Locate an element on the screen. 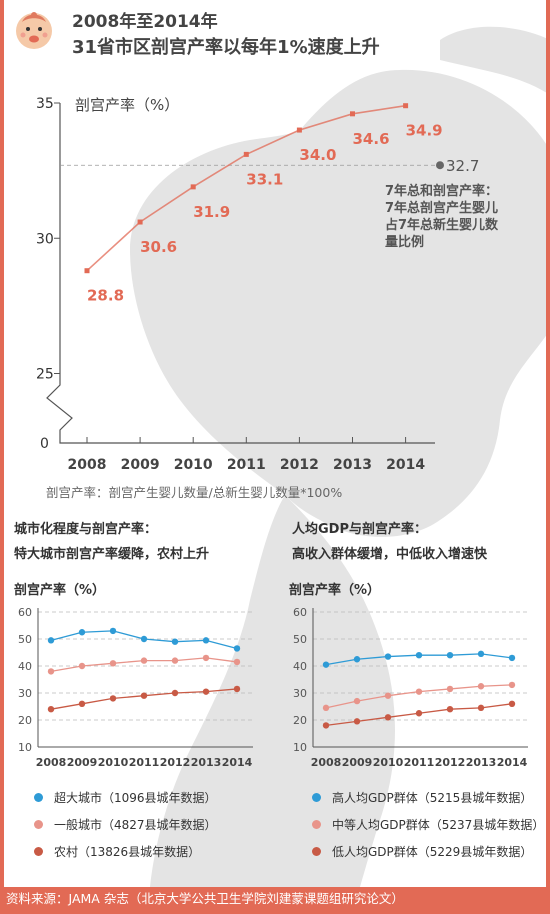  legend-item: 高人均GDP群体（5215县城年数据） is located at coordinates (428, 797).